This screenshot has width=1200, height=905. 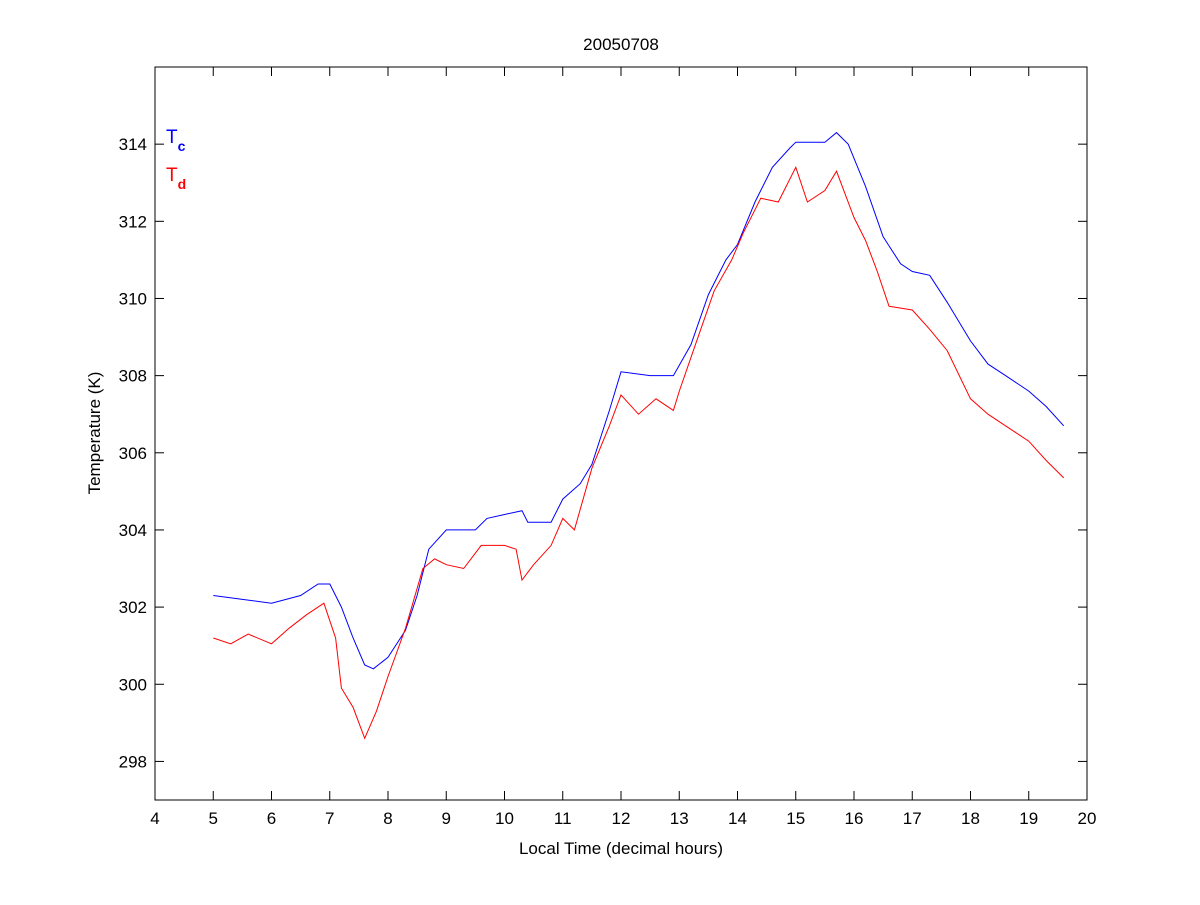 What do you see at coordinates (133, 376) in the screenshot?
I see `y-tick-label: 308` at bounding box center [133, 376].